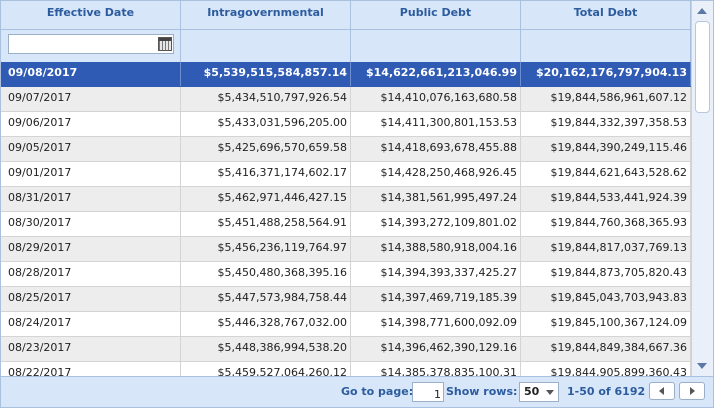  What do you see at coordinates (532, 391) in the screenshot?
I see `rows-per-page-value: 50` at bounding box center [532, 391].